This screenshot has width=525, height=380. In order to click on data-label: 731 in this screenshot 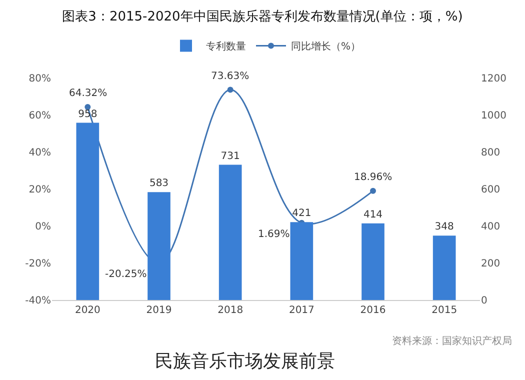, I will do `click(230, 156)`.